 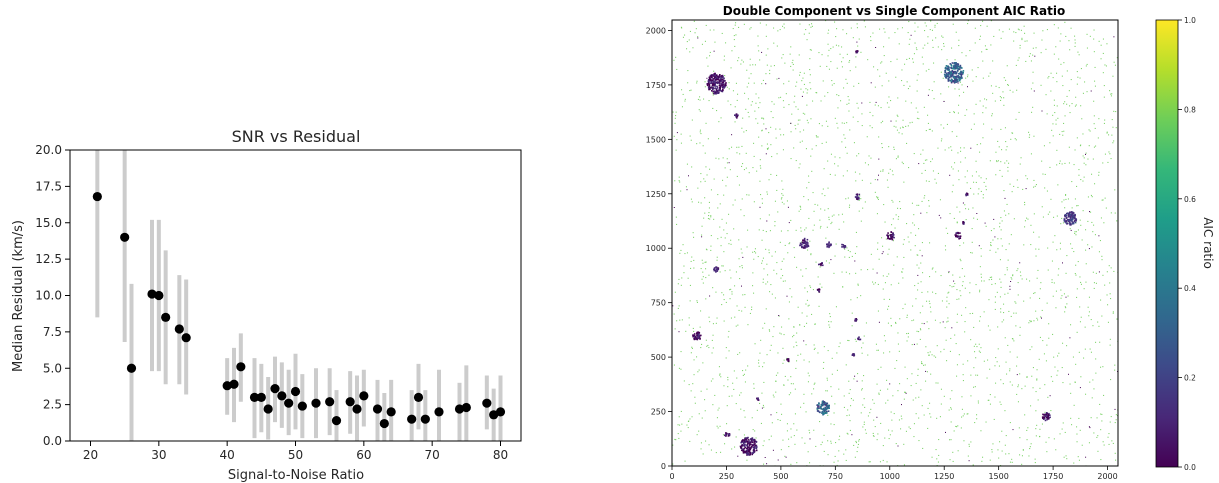 I want to click on y-tick-label: 750, so click(x=658, y=303).